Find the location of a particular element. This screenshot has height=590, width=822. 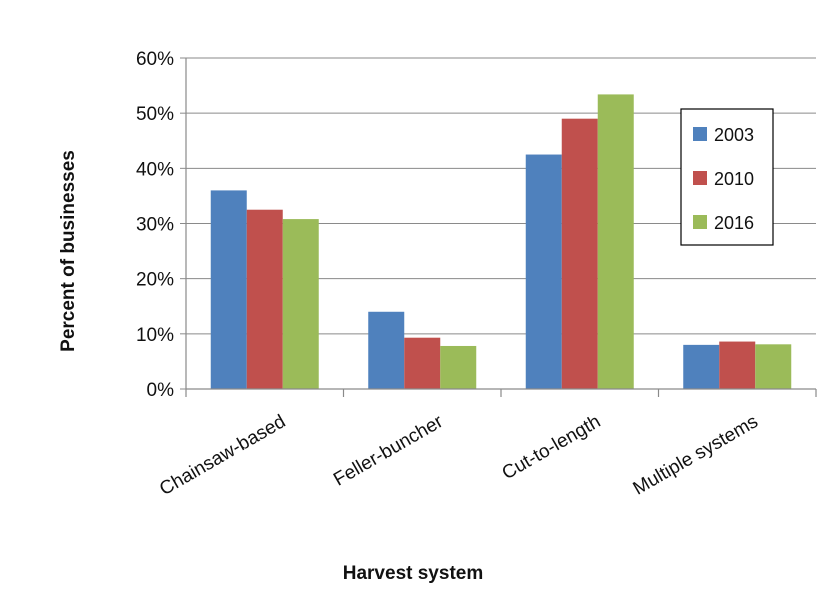

legend-swatch-2003 is located at coordinates (700, 134).